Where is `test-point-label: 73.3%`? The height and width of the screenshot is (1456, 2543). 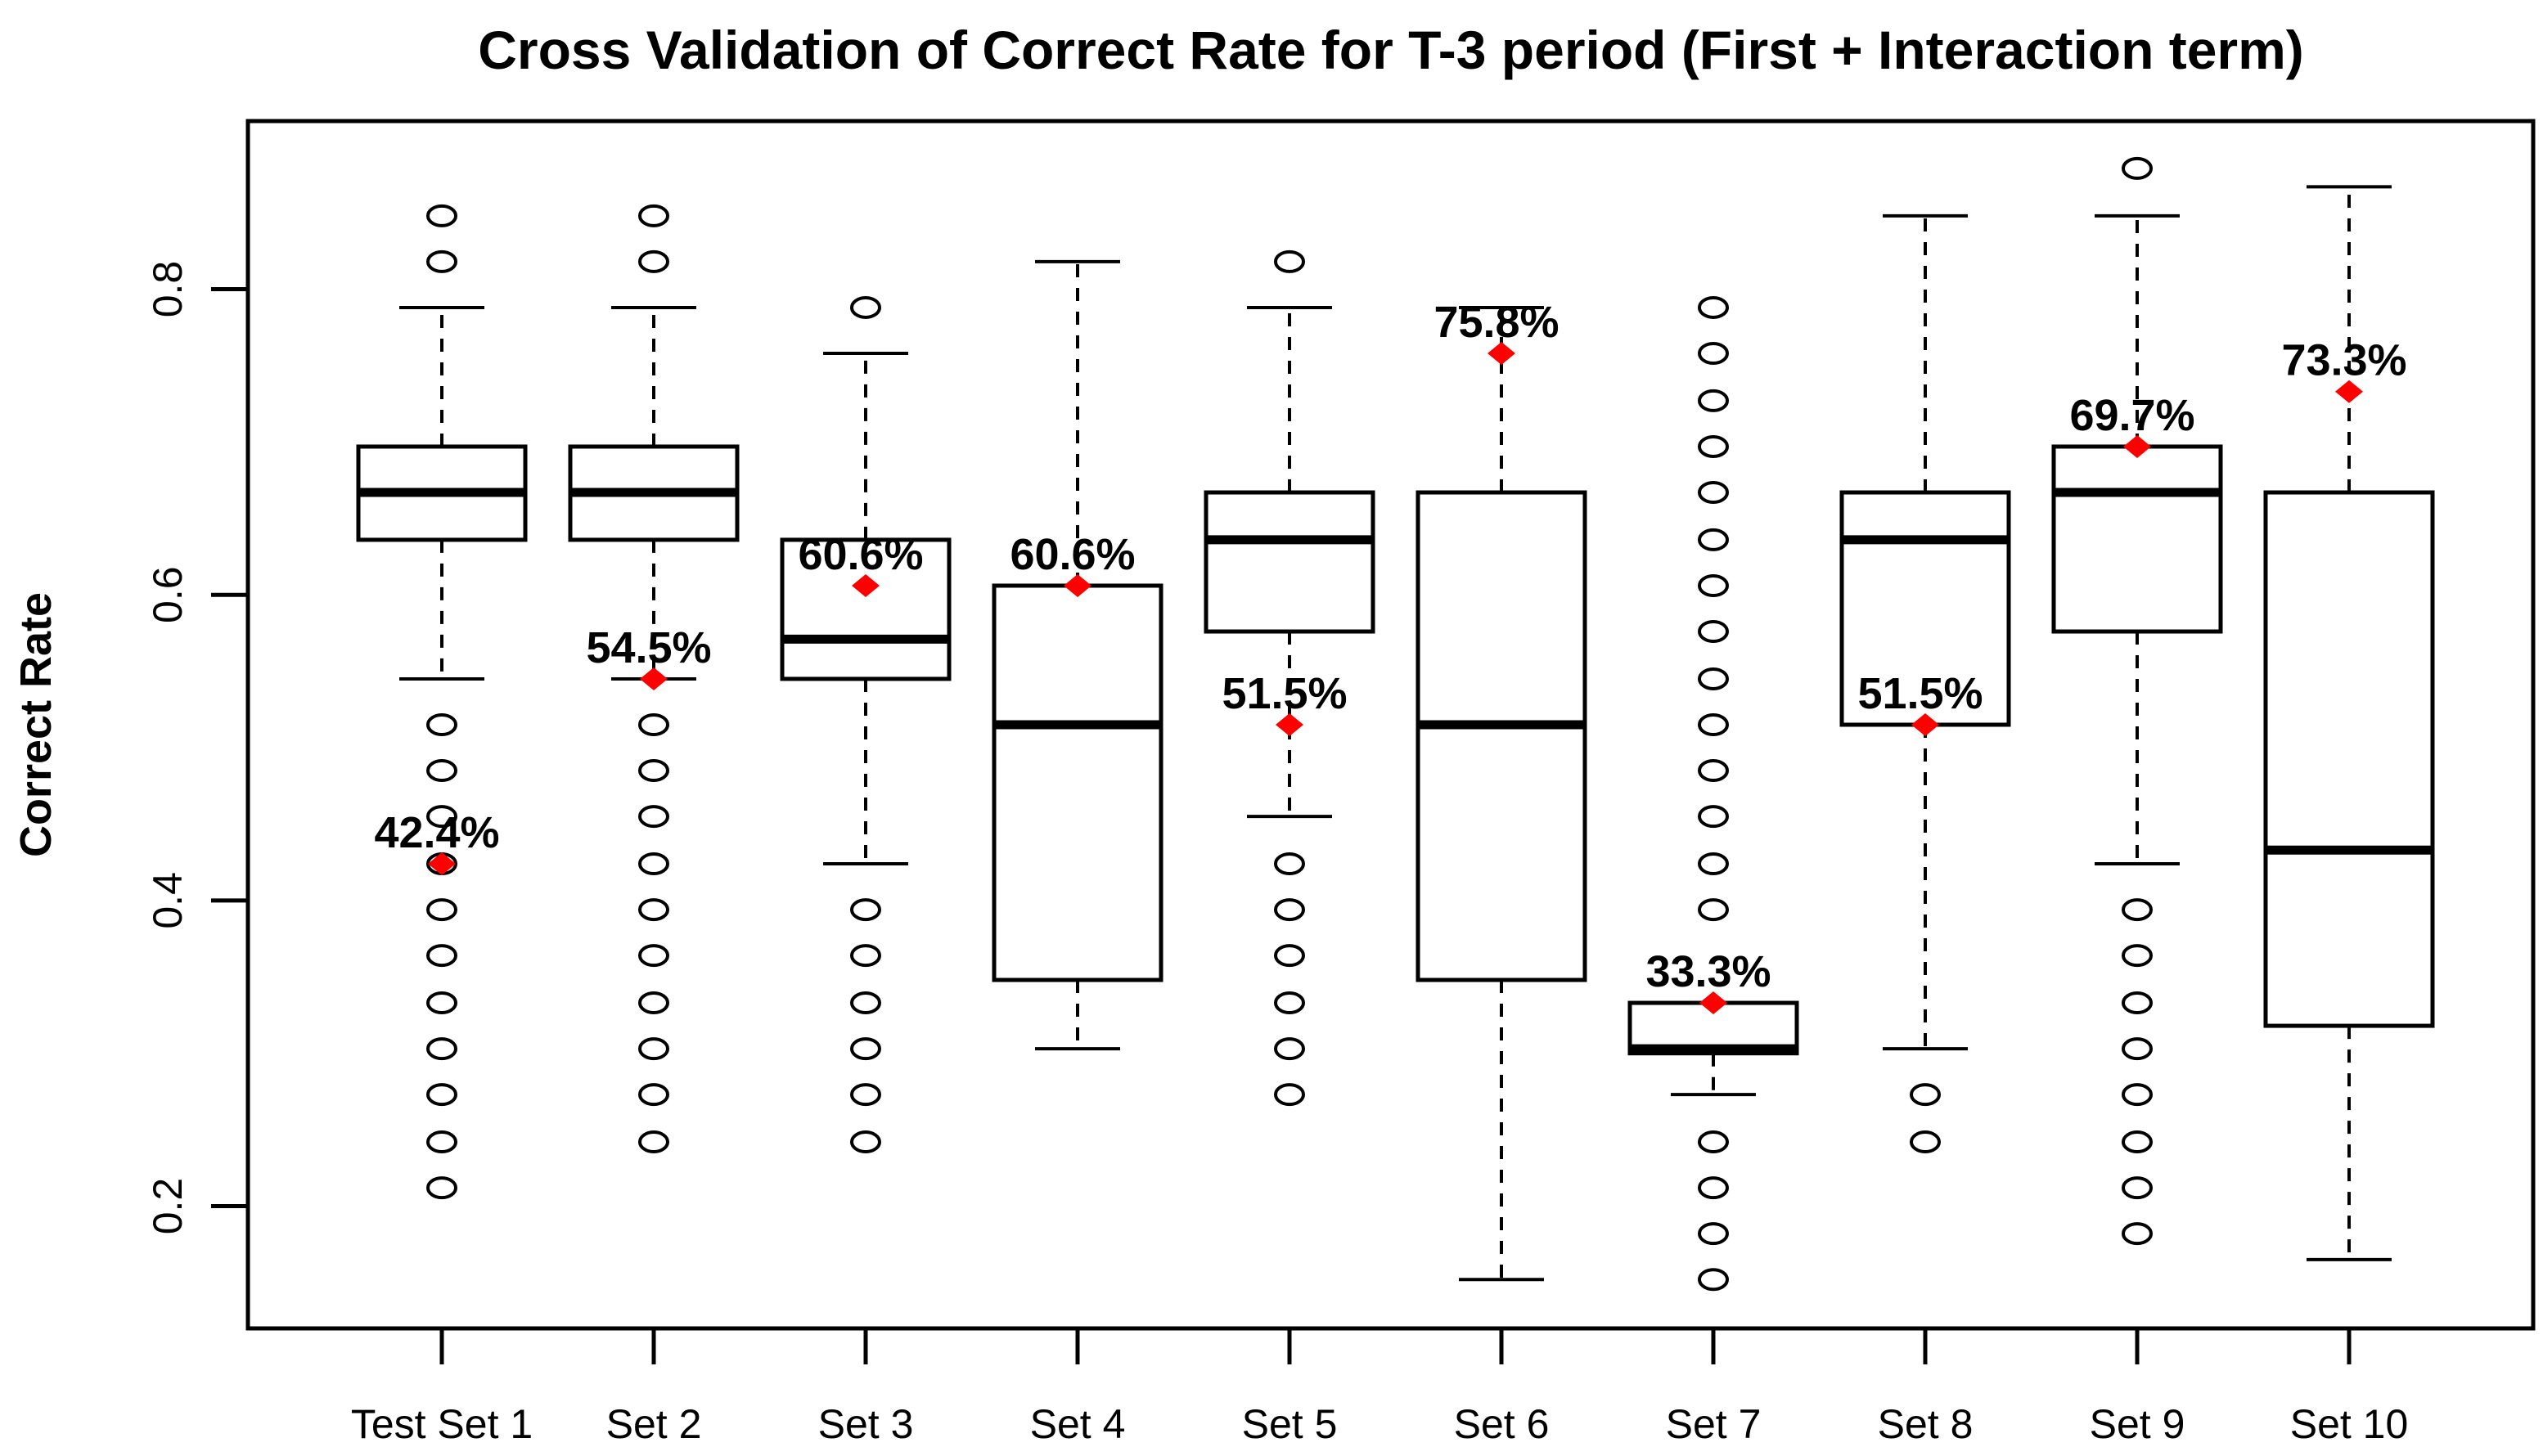
test-point-label: 73.3% is located at coordinates (2343, 360).